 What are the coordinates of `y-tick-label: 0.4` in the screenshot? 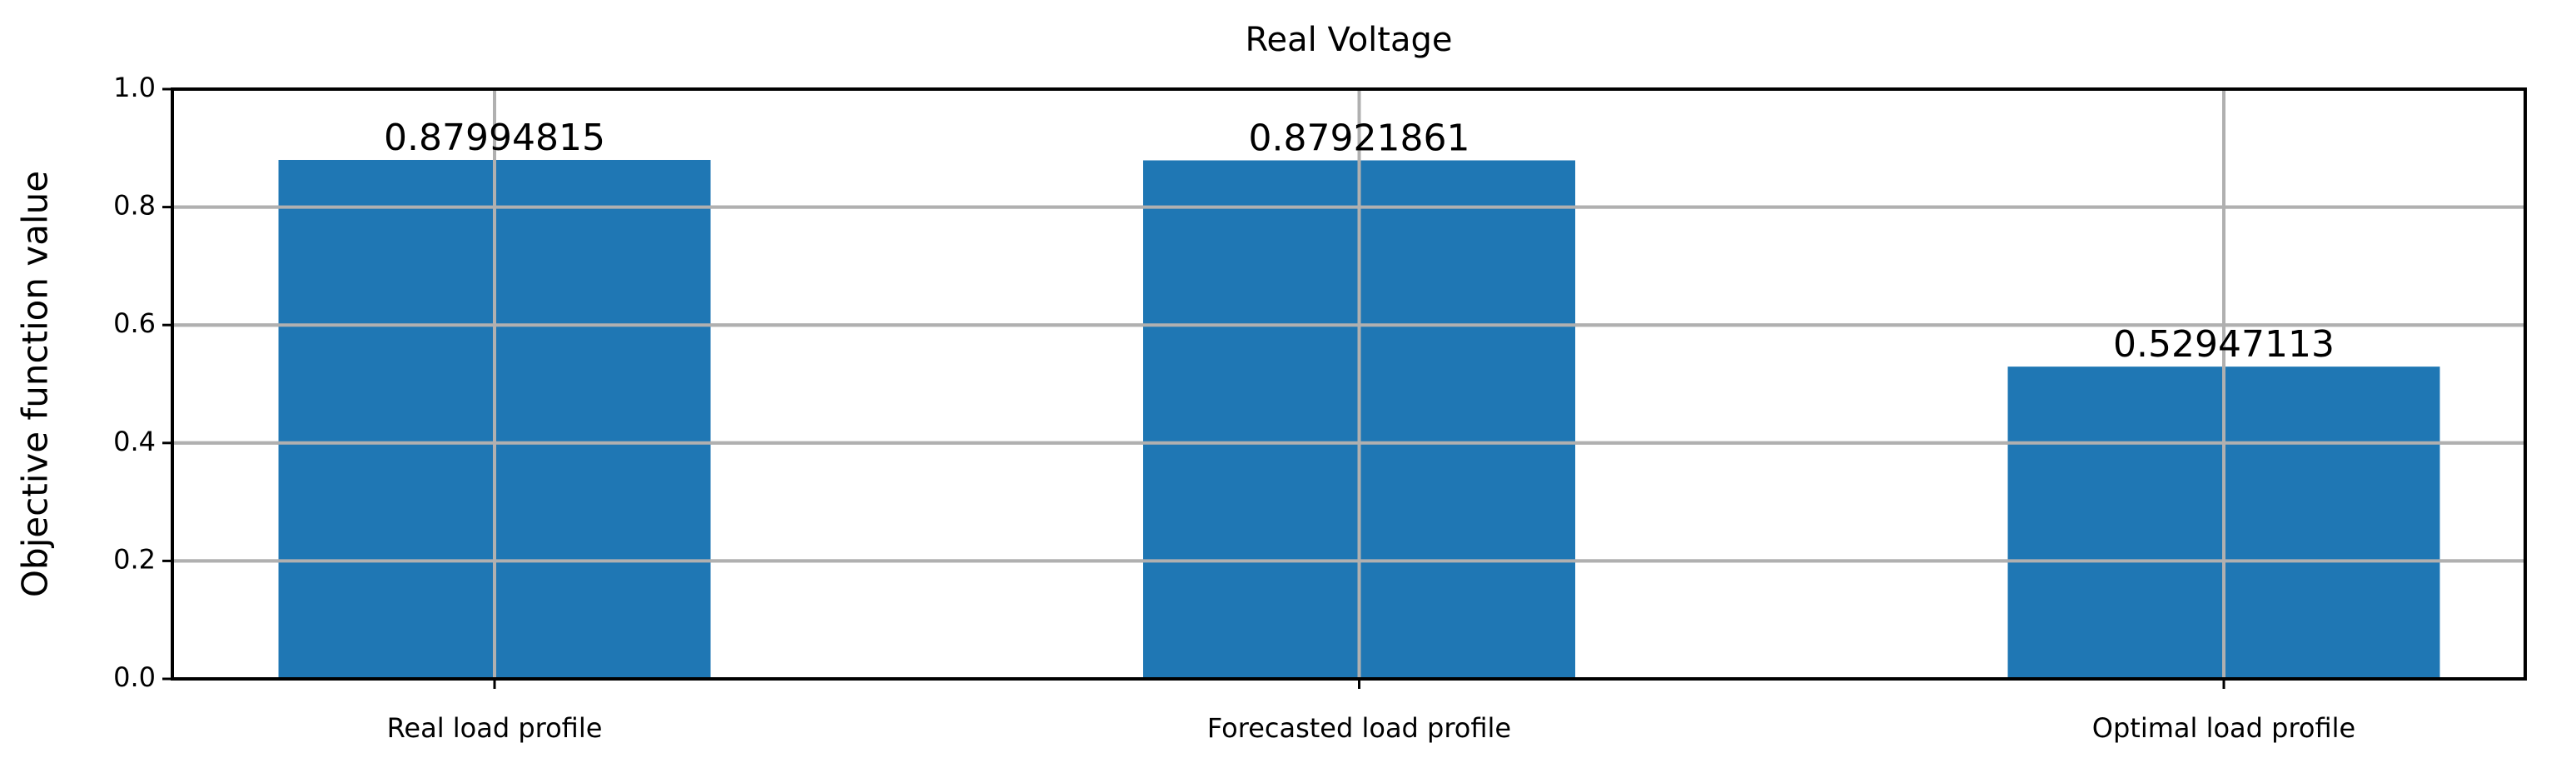 It's located at (134, 441).